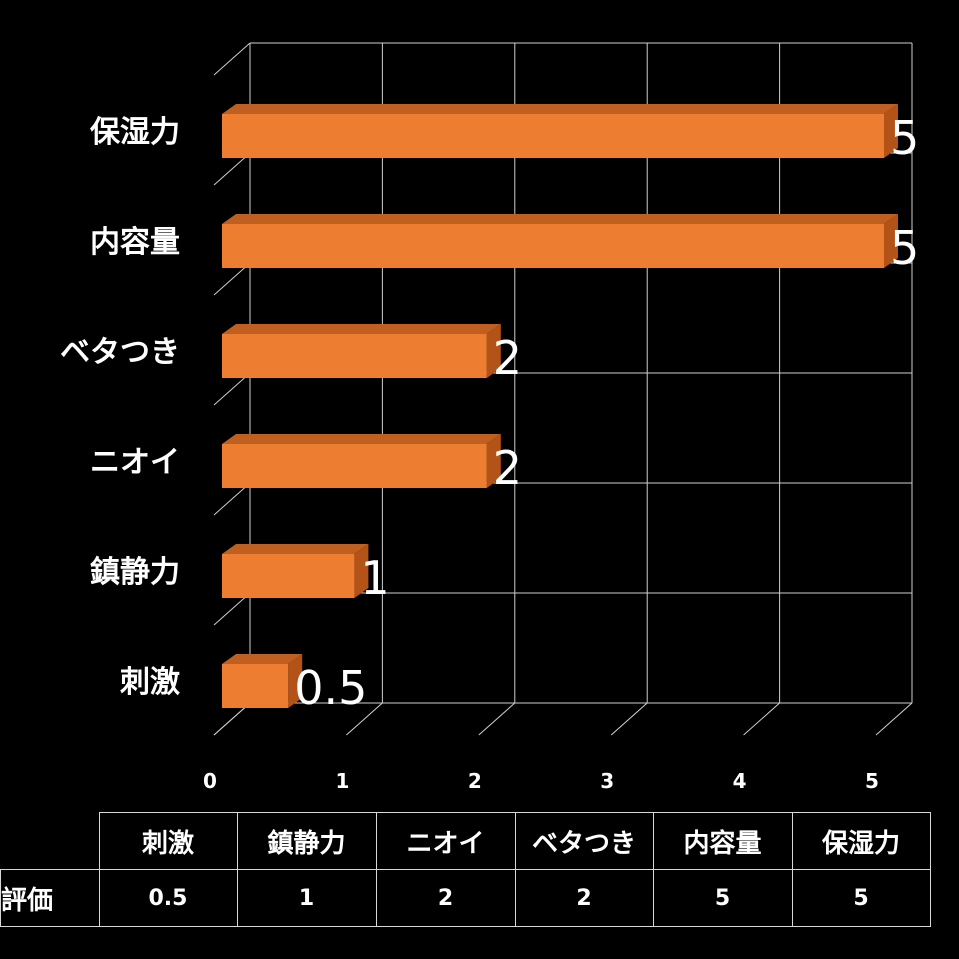 This screenshot has width=959, height=959. I want to click on data-table-header: 鎮静力, so click(306, 841).